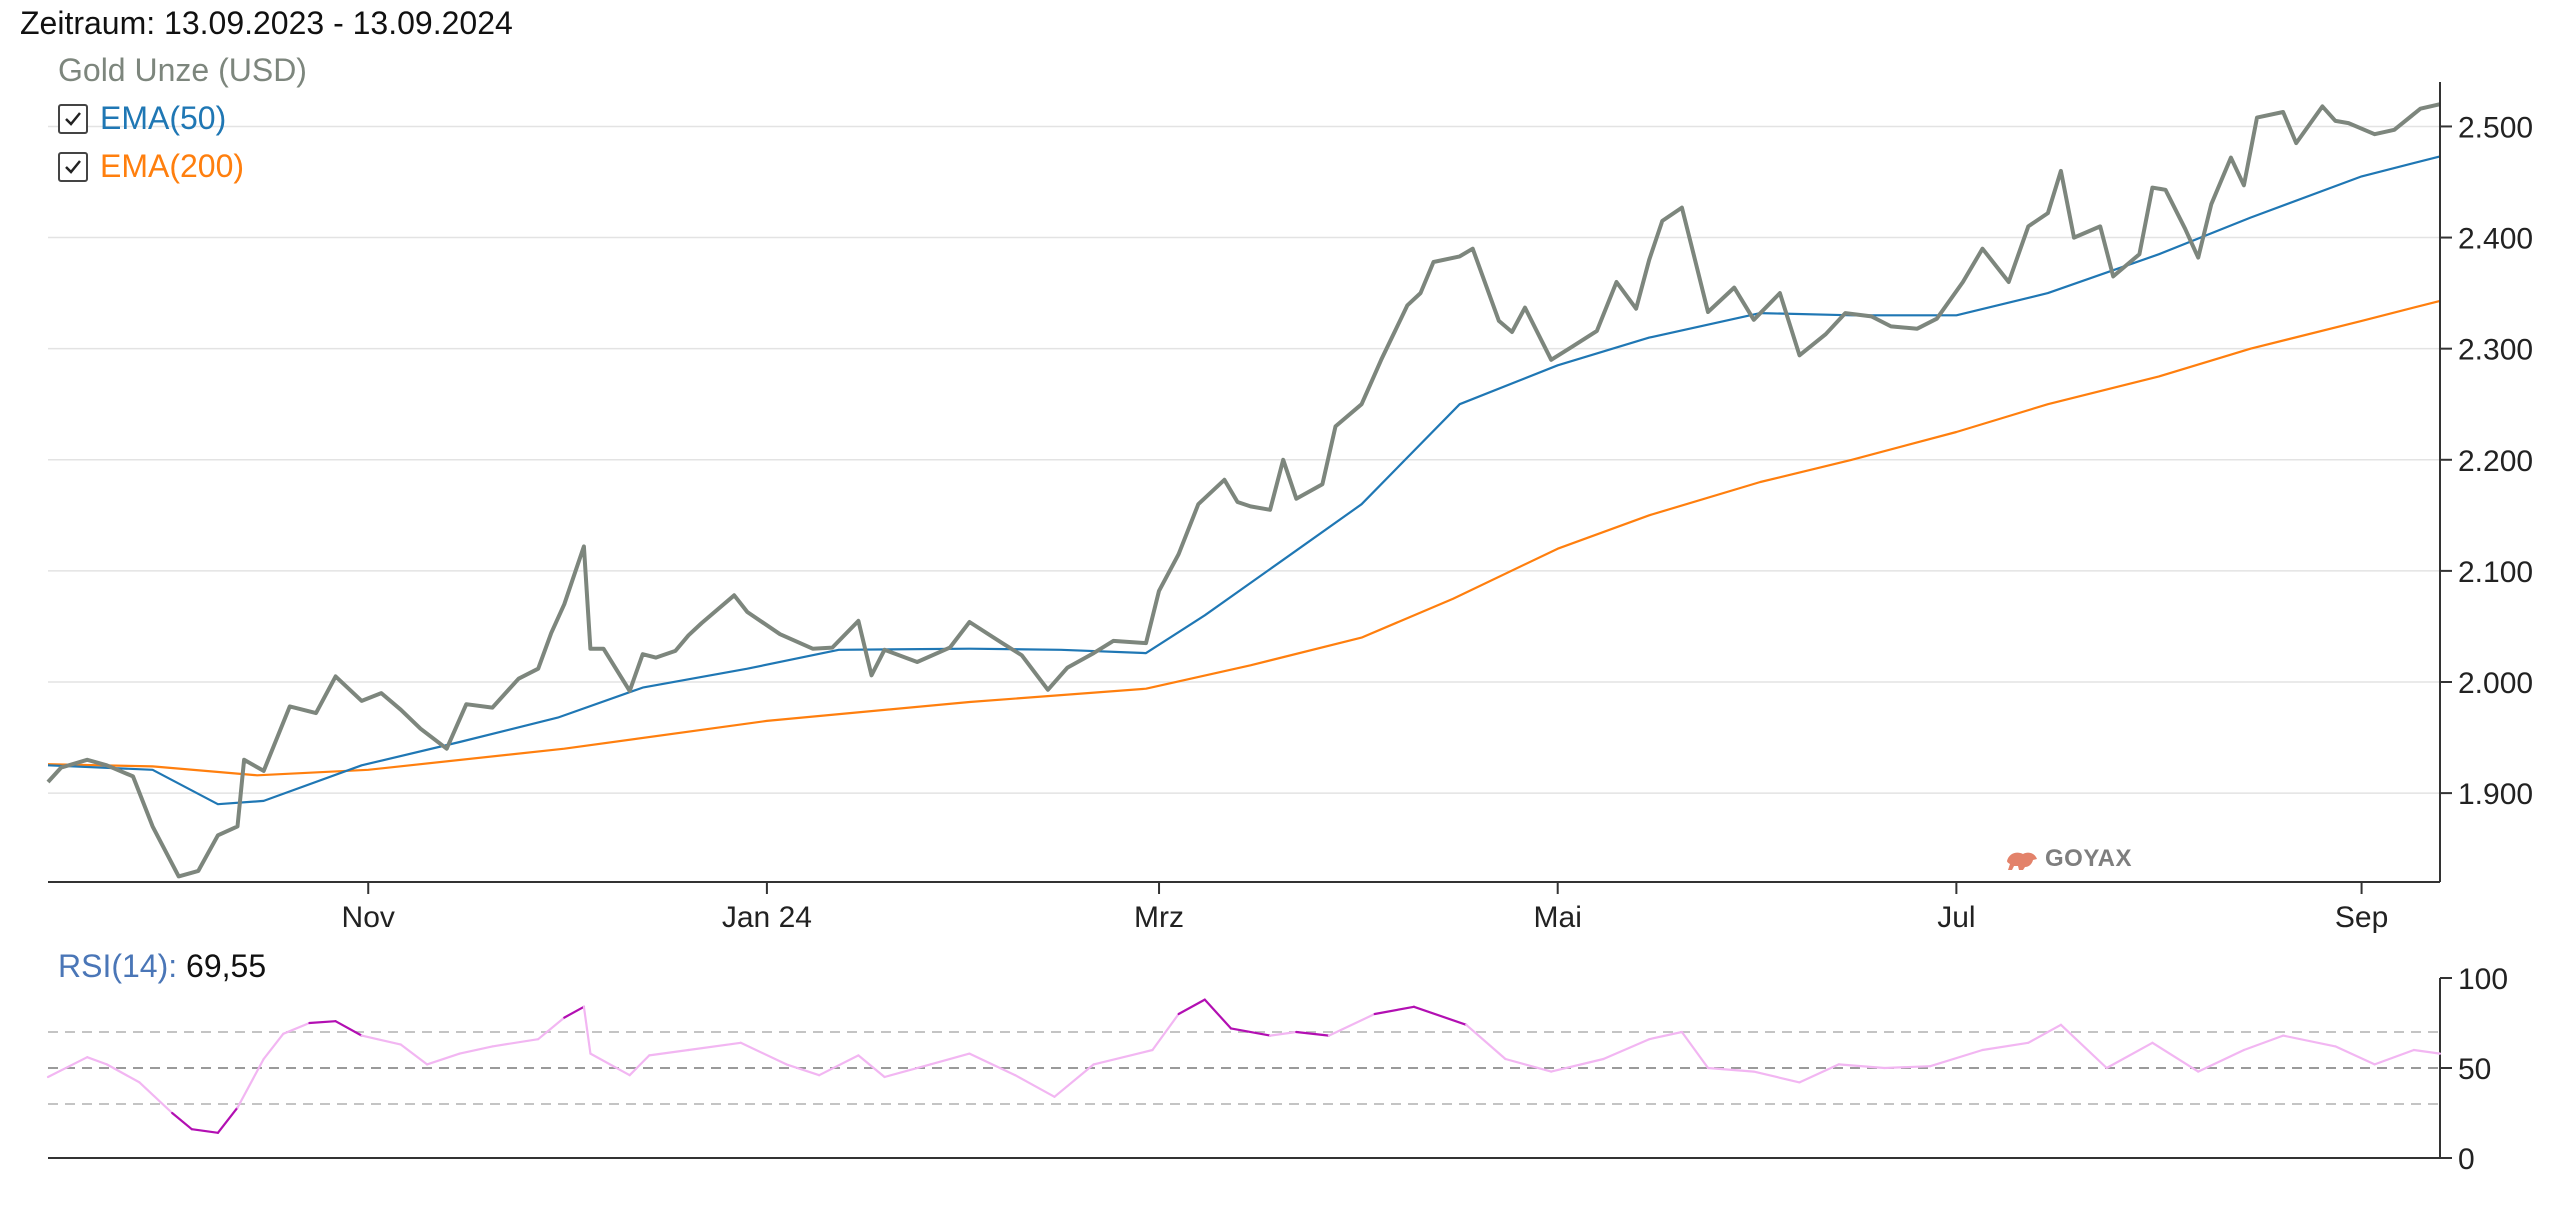 The width and height of the screenshot is (2560, 1228). What do you see at coordinates (182, 70) in the screenshot?
I see `legend-title: Gold Unze (USD)` at bounding box center [182, 70].